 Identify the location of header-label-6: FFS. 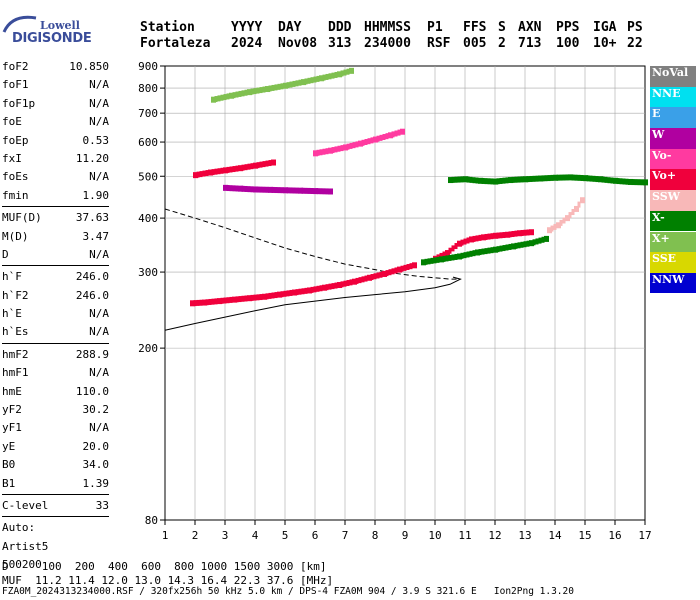
(475, 27).